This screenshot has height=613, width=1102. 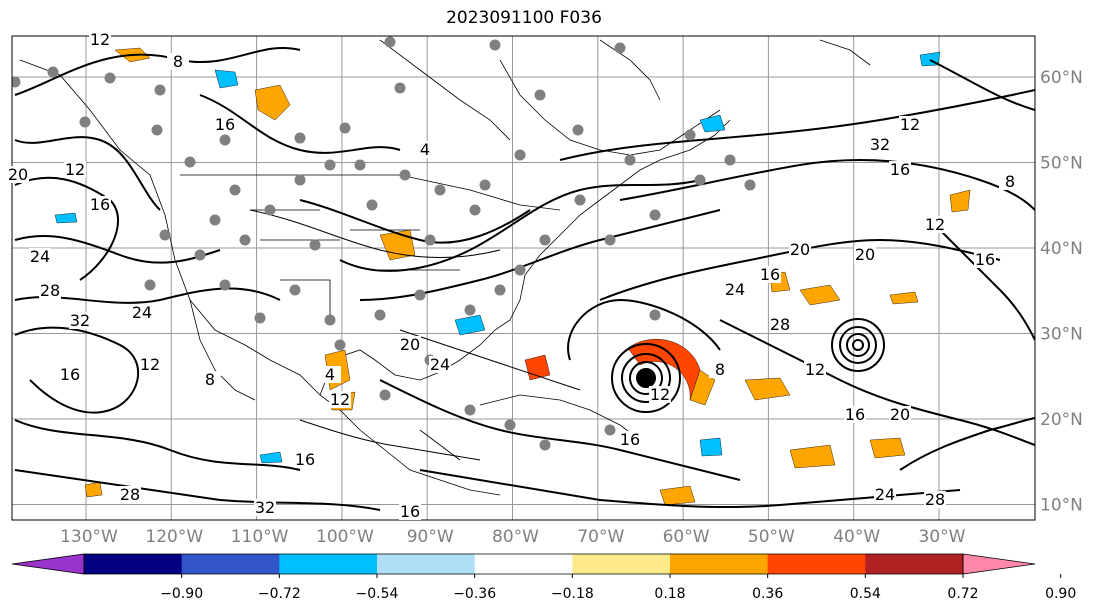 What do you see at coordinates (735, 289) in the screenshot?
I see `contour-label: 24` at bounding box center [735, 289].